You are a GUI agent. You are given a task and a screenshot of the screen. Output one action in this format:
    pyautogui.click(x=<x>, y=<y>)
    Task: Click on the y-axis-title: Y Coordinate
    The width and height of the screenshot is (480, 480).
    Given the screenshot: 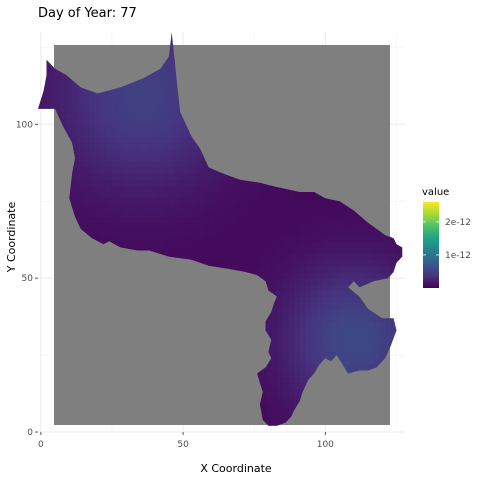 What is the action you would take?
    pyautogui.click(x=11, y=238)
    